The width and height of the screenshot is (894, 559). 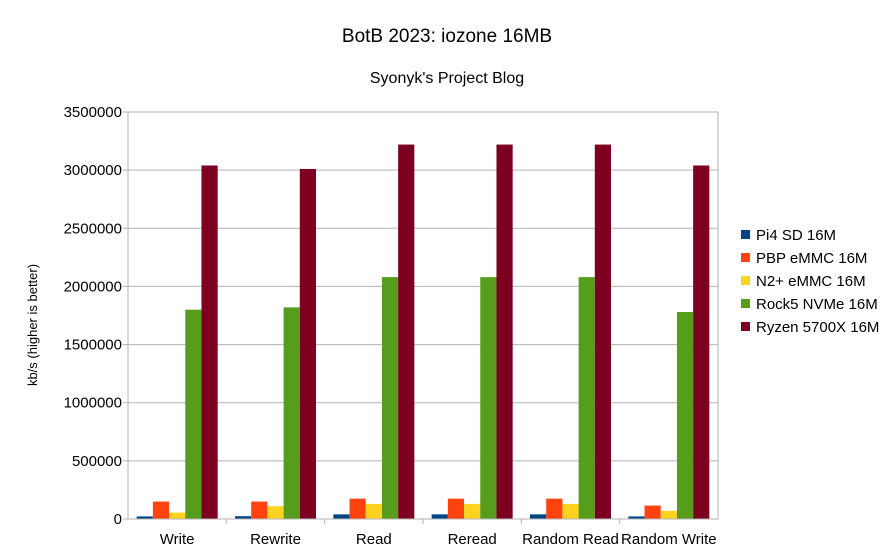 I want to click on y-tick-label: 1500000, so click(x=93, y=345).